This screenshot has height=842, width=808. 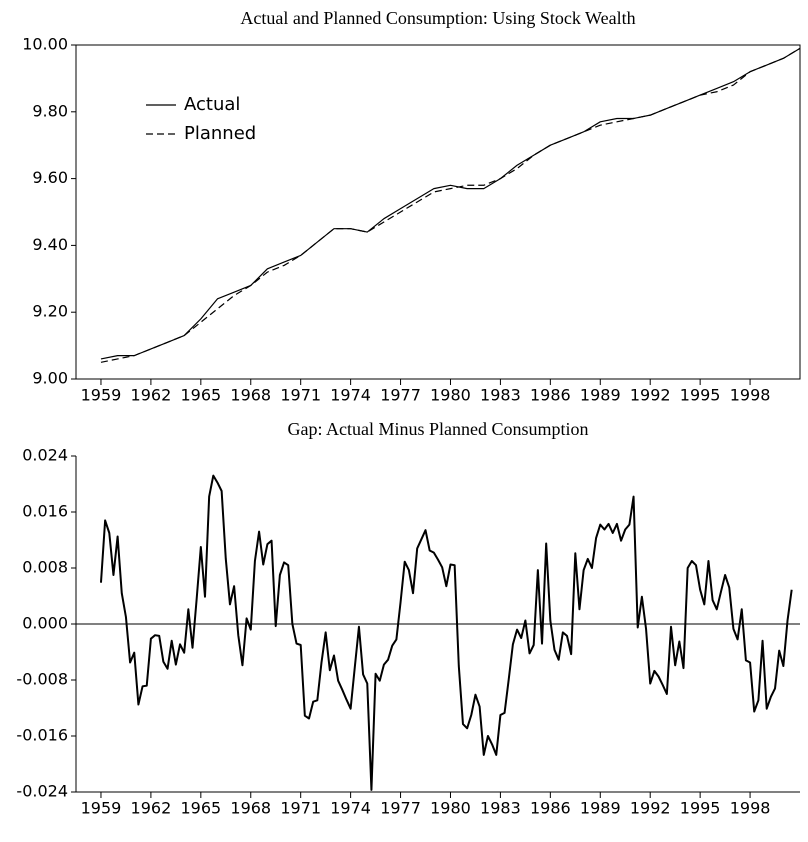 I want to click on y-tick-label: -0.008, so click(x=42, y=679).